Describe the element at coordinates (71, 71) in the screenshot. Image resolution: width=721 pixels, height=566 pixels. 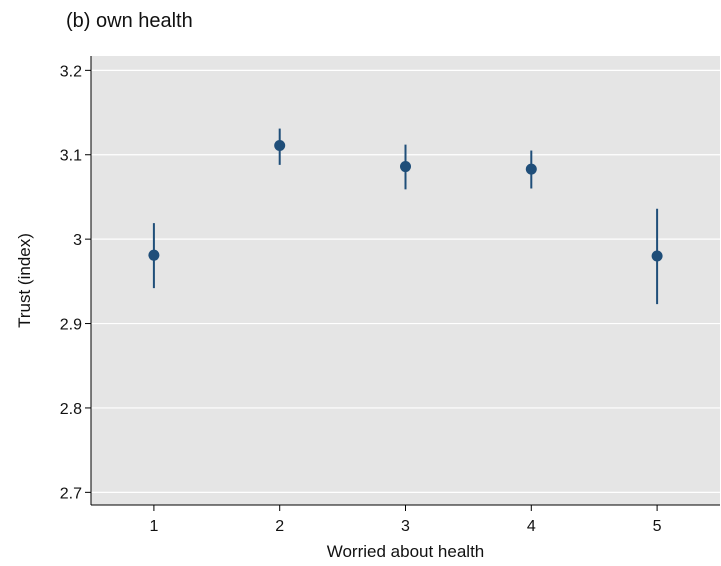
I see `y-tick-label: 3.2` at that location.